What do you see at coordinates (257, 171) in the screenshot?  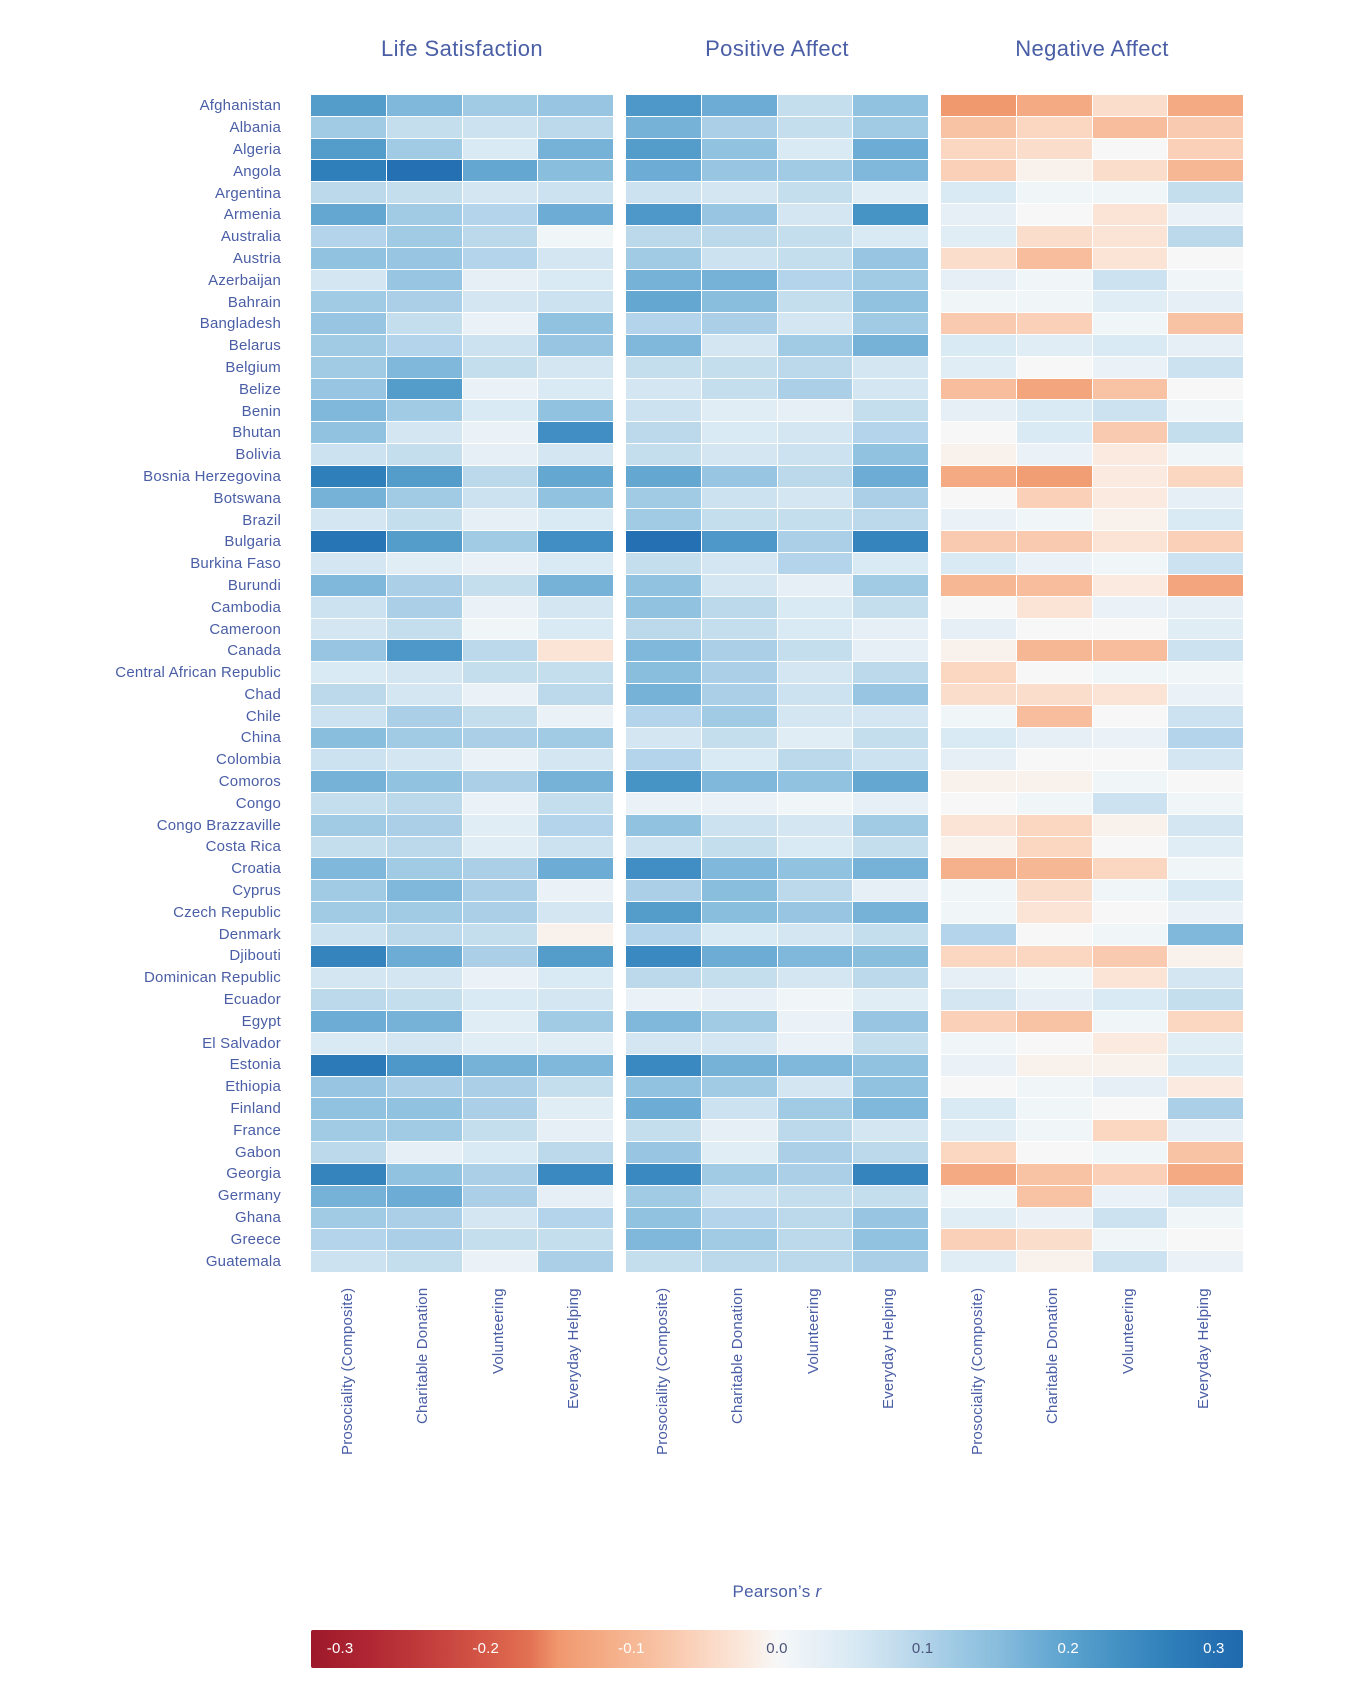 I see `country-label: Angola` at bounding box center [257, 171].